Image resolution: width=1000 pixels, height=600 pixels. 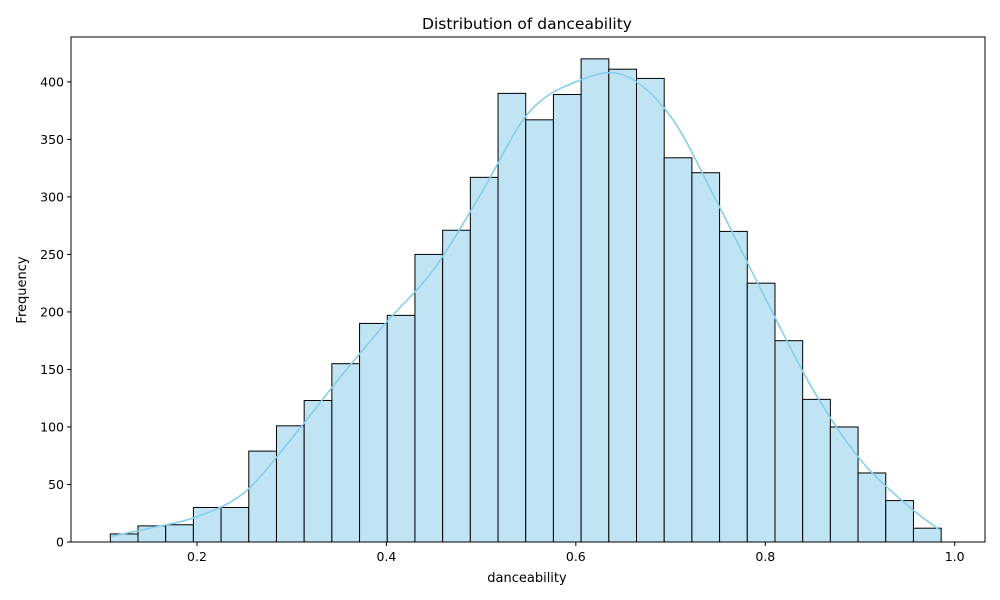 What do you see at coordinates (955, 556) in the screenshot?
I see `x-tick-label: 1.0` at bounding box center [955, 556].